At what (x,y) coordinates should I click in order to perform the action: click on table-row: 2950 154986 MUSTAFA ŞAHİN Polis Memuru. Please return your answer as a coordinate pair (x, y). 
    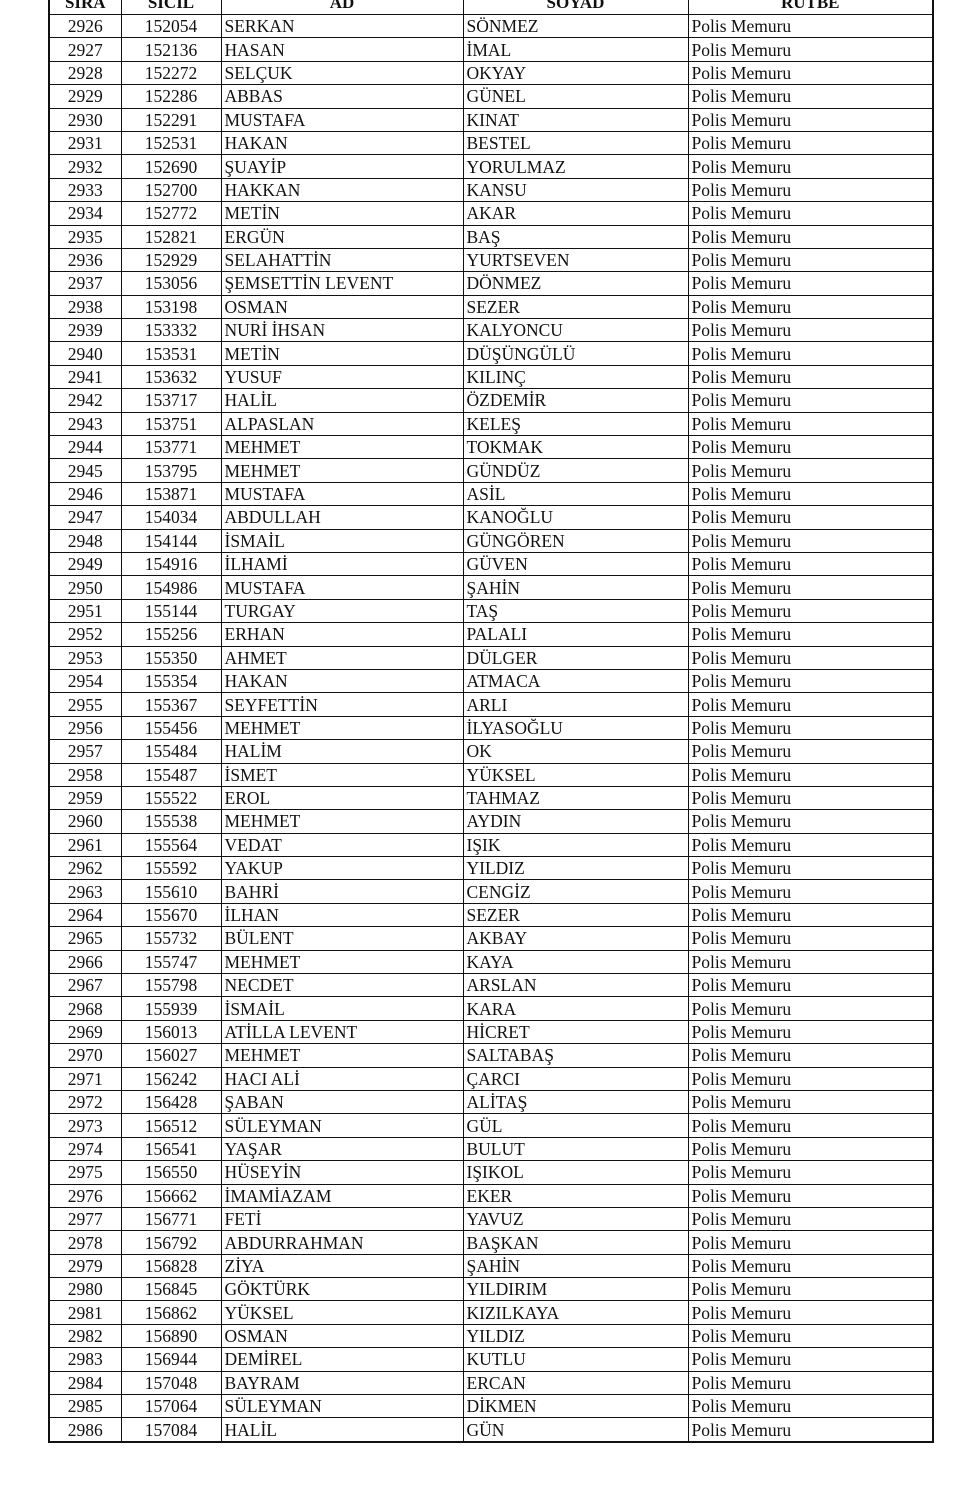
    Looking at the image, I should click on (491, 587).